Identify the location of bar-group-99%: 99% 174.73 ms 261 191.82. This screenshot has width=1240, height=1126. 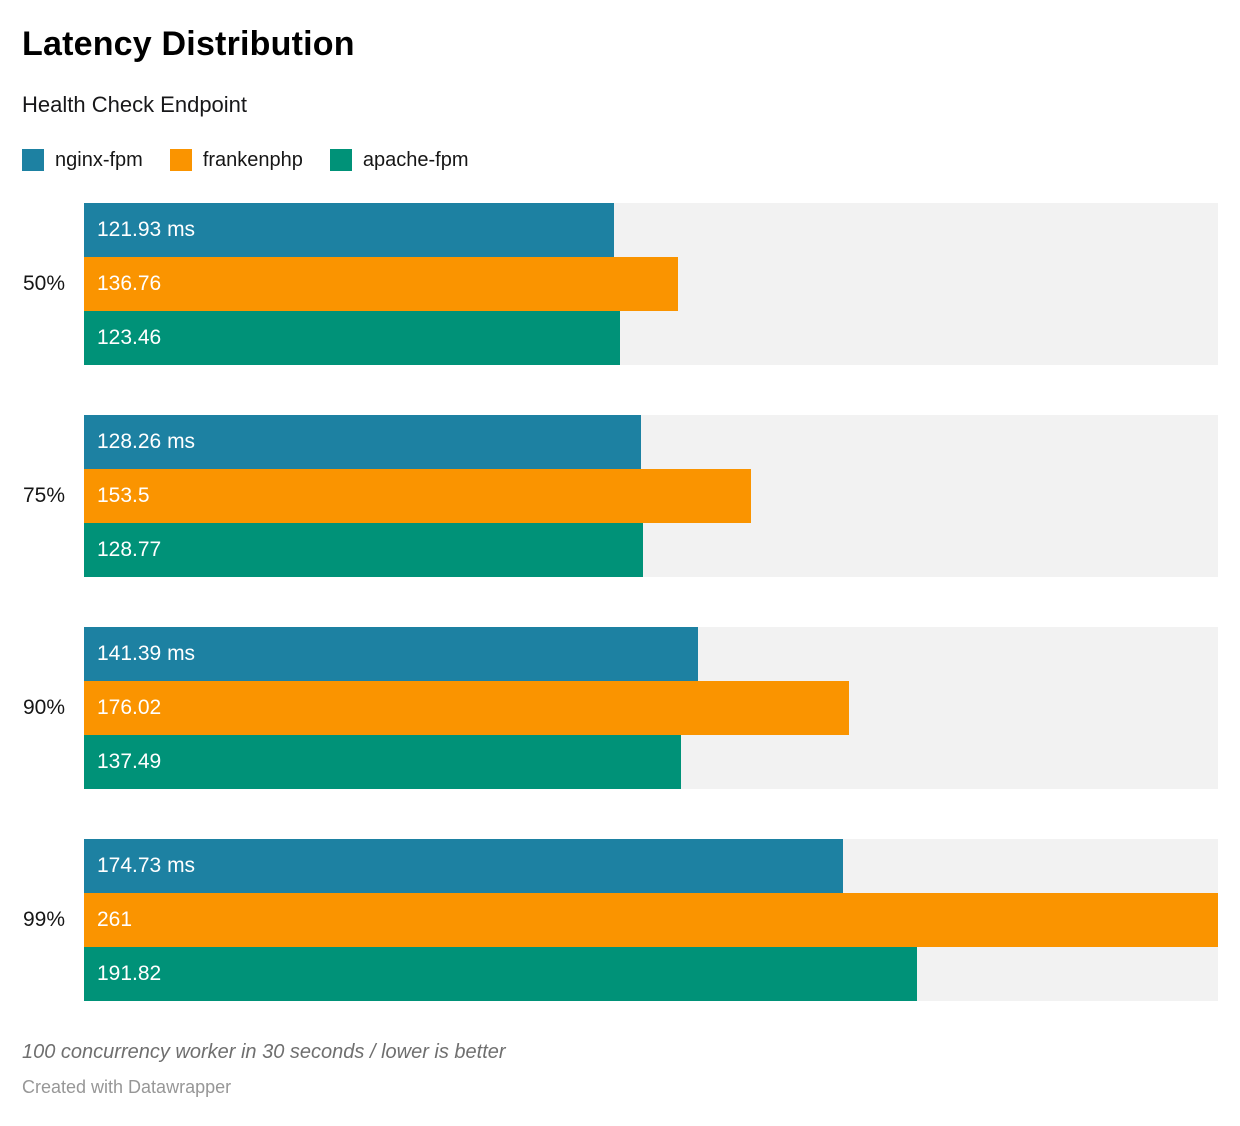
(620, 919).